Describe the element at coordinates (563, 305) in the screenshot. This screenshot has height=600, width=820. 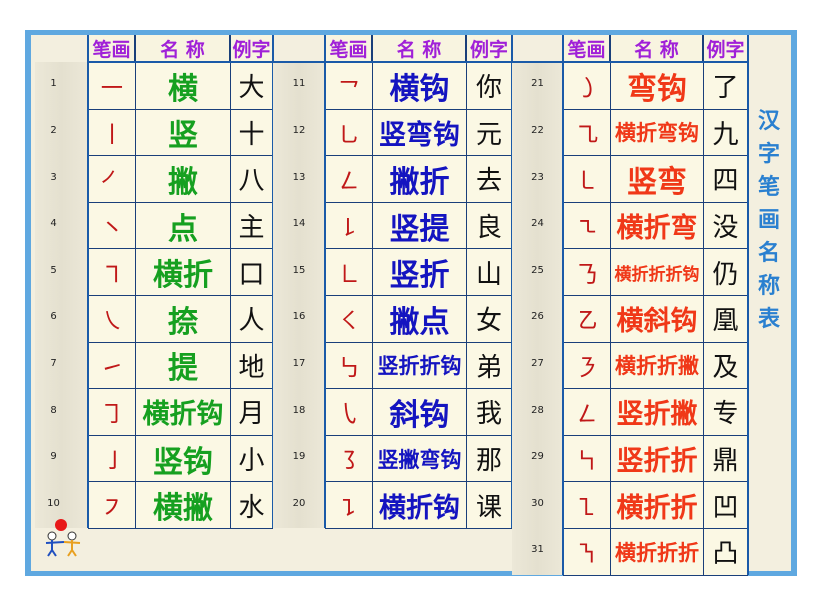
I see `group-divider` at that location.